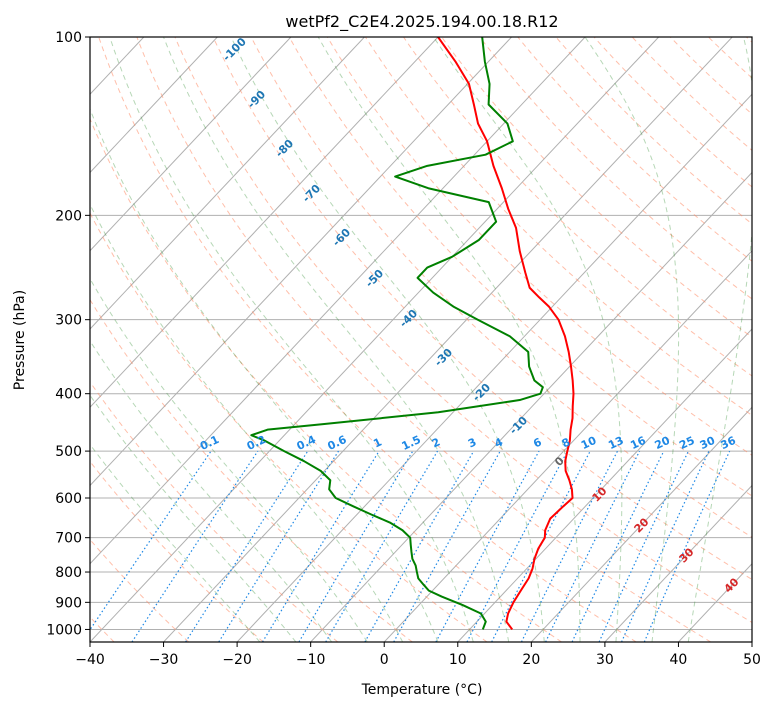  I want to click on x-tick-label: −20, so click(237, 660).